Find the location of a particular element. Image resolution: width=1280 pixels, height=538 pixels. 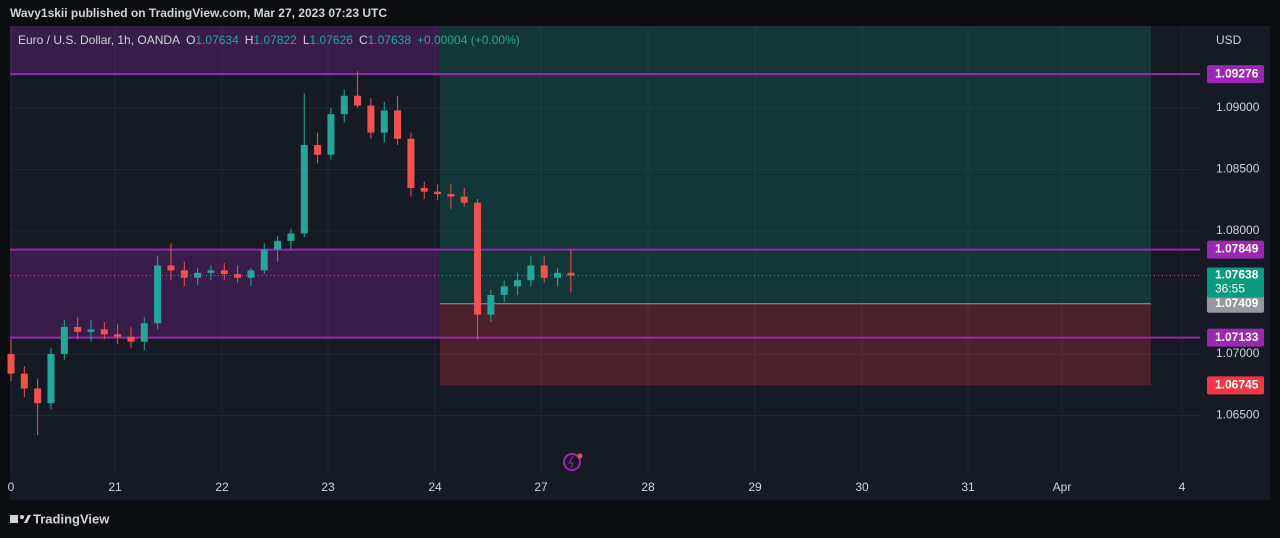

entry-label-bg is located at coordinates (1235, 303).